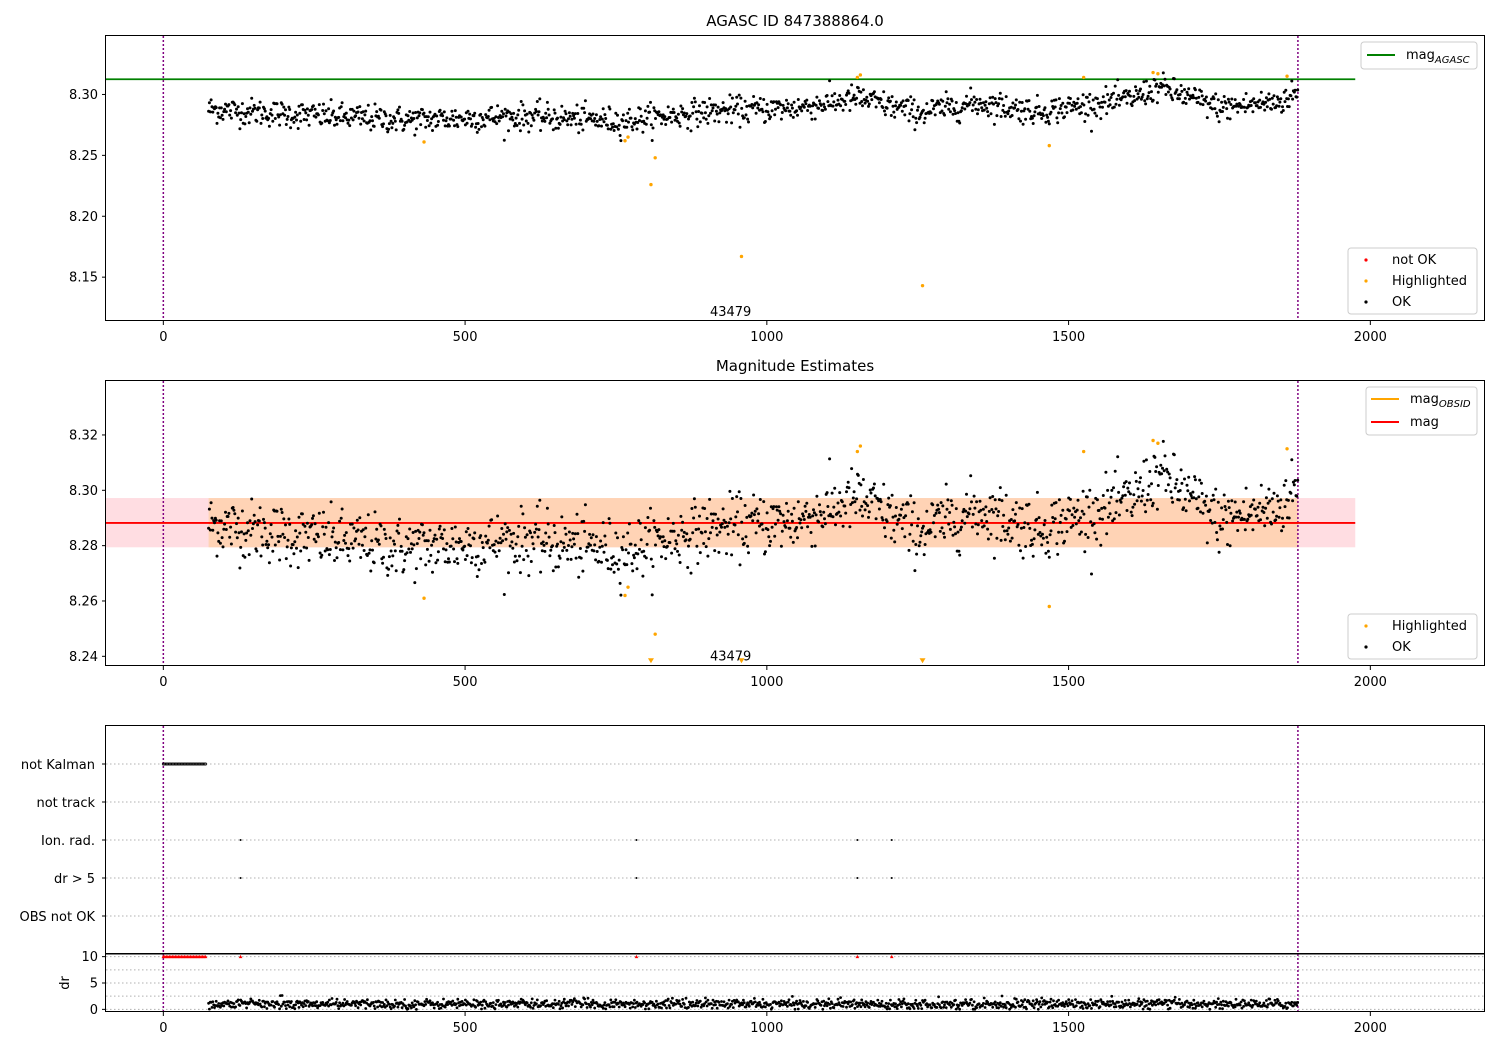 This screenshot has width=1500, height=1050. I want to click on panel4-xtick-label: 1500, so click(1068, 1028).